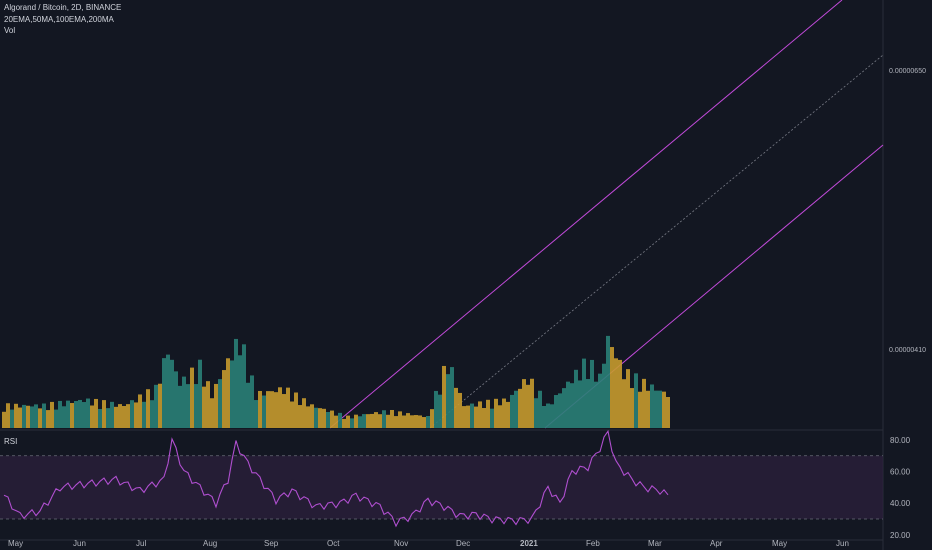 Image resolution: width=932 pixels, height=550 pixels. I want to click on time-tick-label: Jul, so click(141, 543).